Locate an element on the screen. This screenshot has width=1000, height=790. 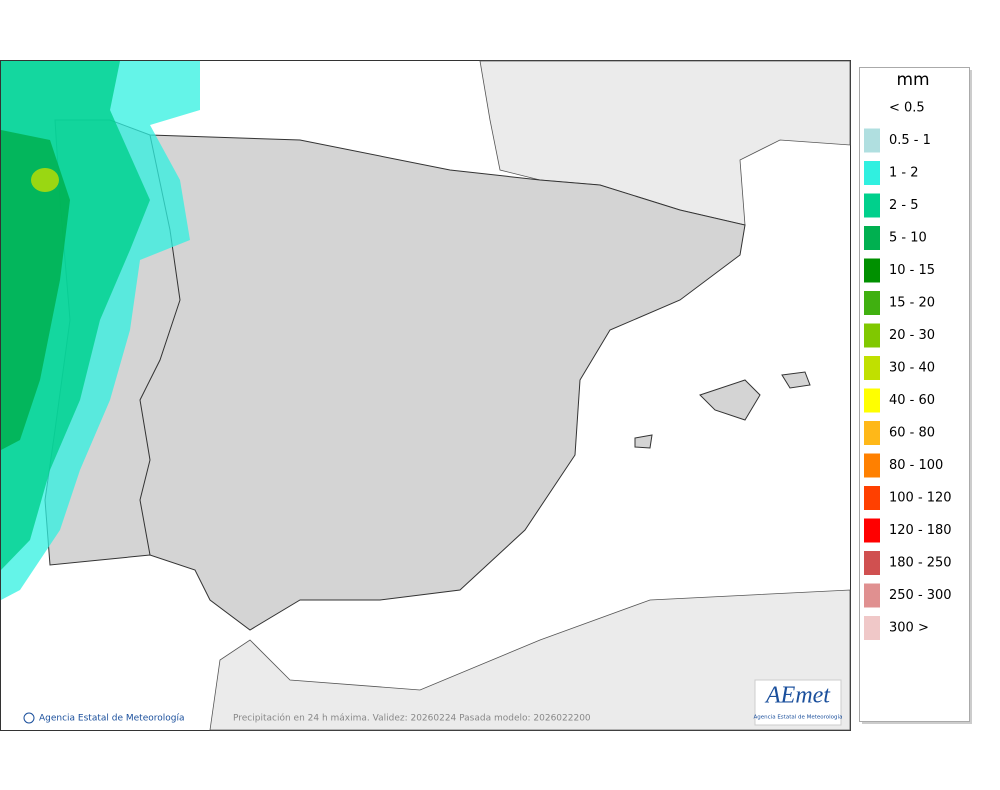
logo-name: AEmet is located at coordinates (797, 696).